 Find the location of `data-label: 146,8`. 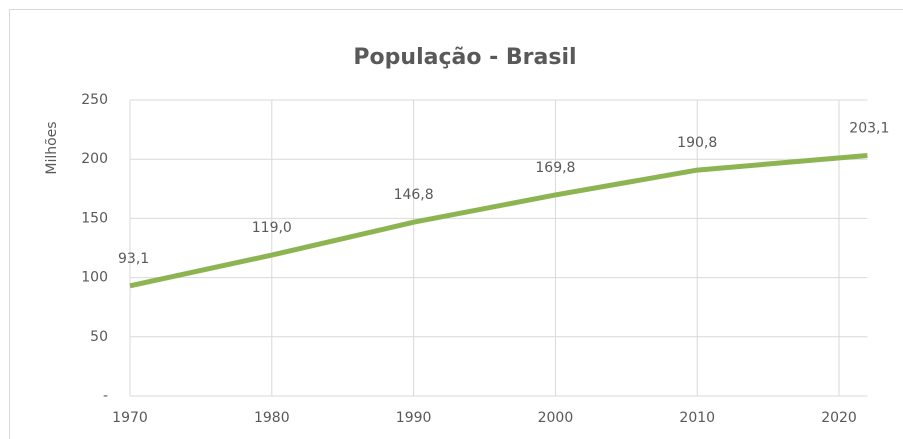

data-label: 146,8 is located at coordinates (414, 195).